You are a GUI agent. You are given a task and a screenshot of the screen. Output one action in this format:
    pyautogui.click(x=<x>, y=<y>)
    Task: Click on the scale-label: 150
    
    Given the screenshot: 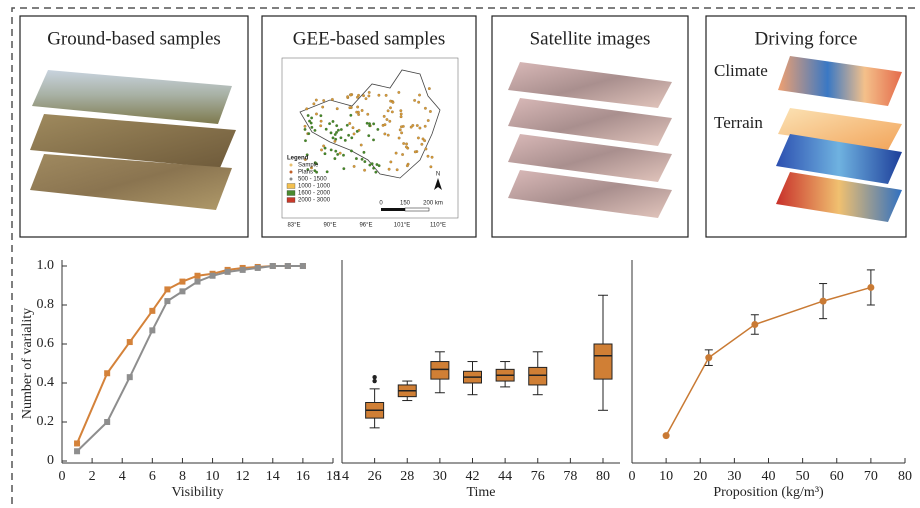 What is the action you would take?
    pyautogui.click(x=405, y=204)
    